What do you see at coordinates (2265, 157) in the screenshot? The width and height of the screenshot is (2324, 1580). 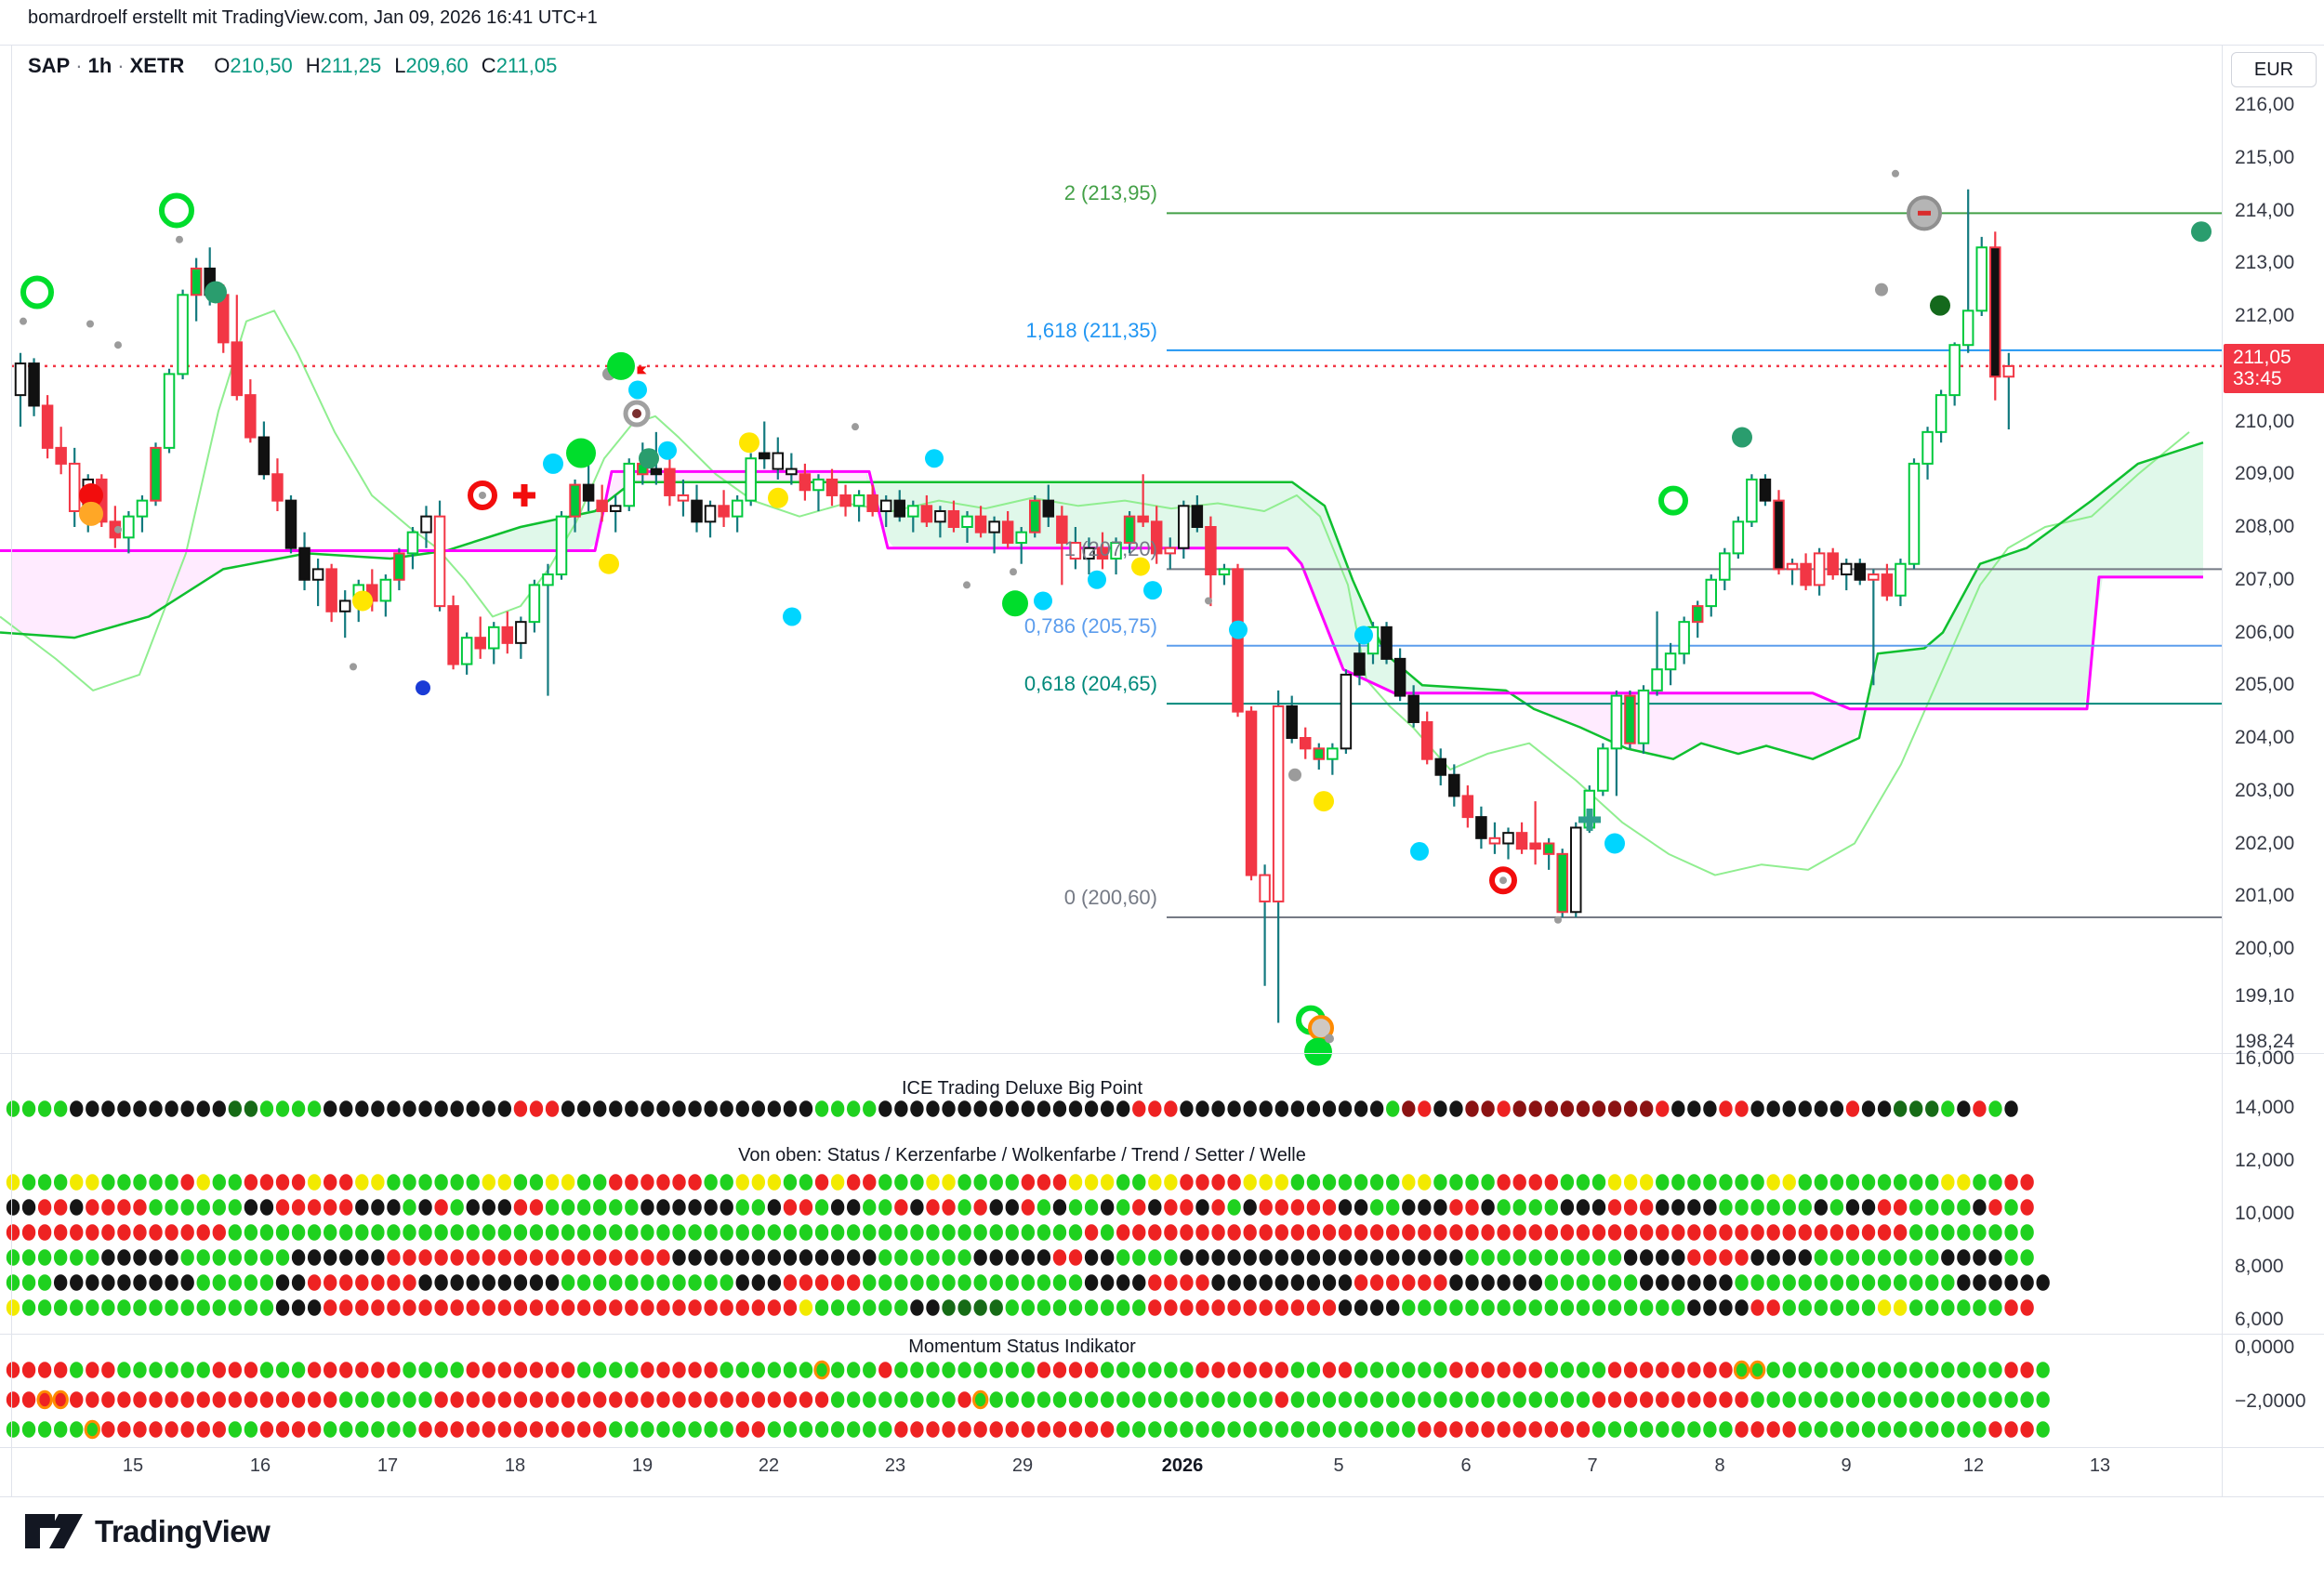 I see `price-tick-1: 215,00` at bounding box center [2265, 157].